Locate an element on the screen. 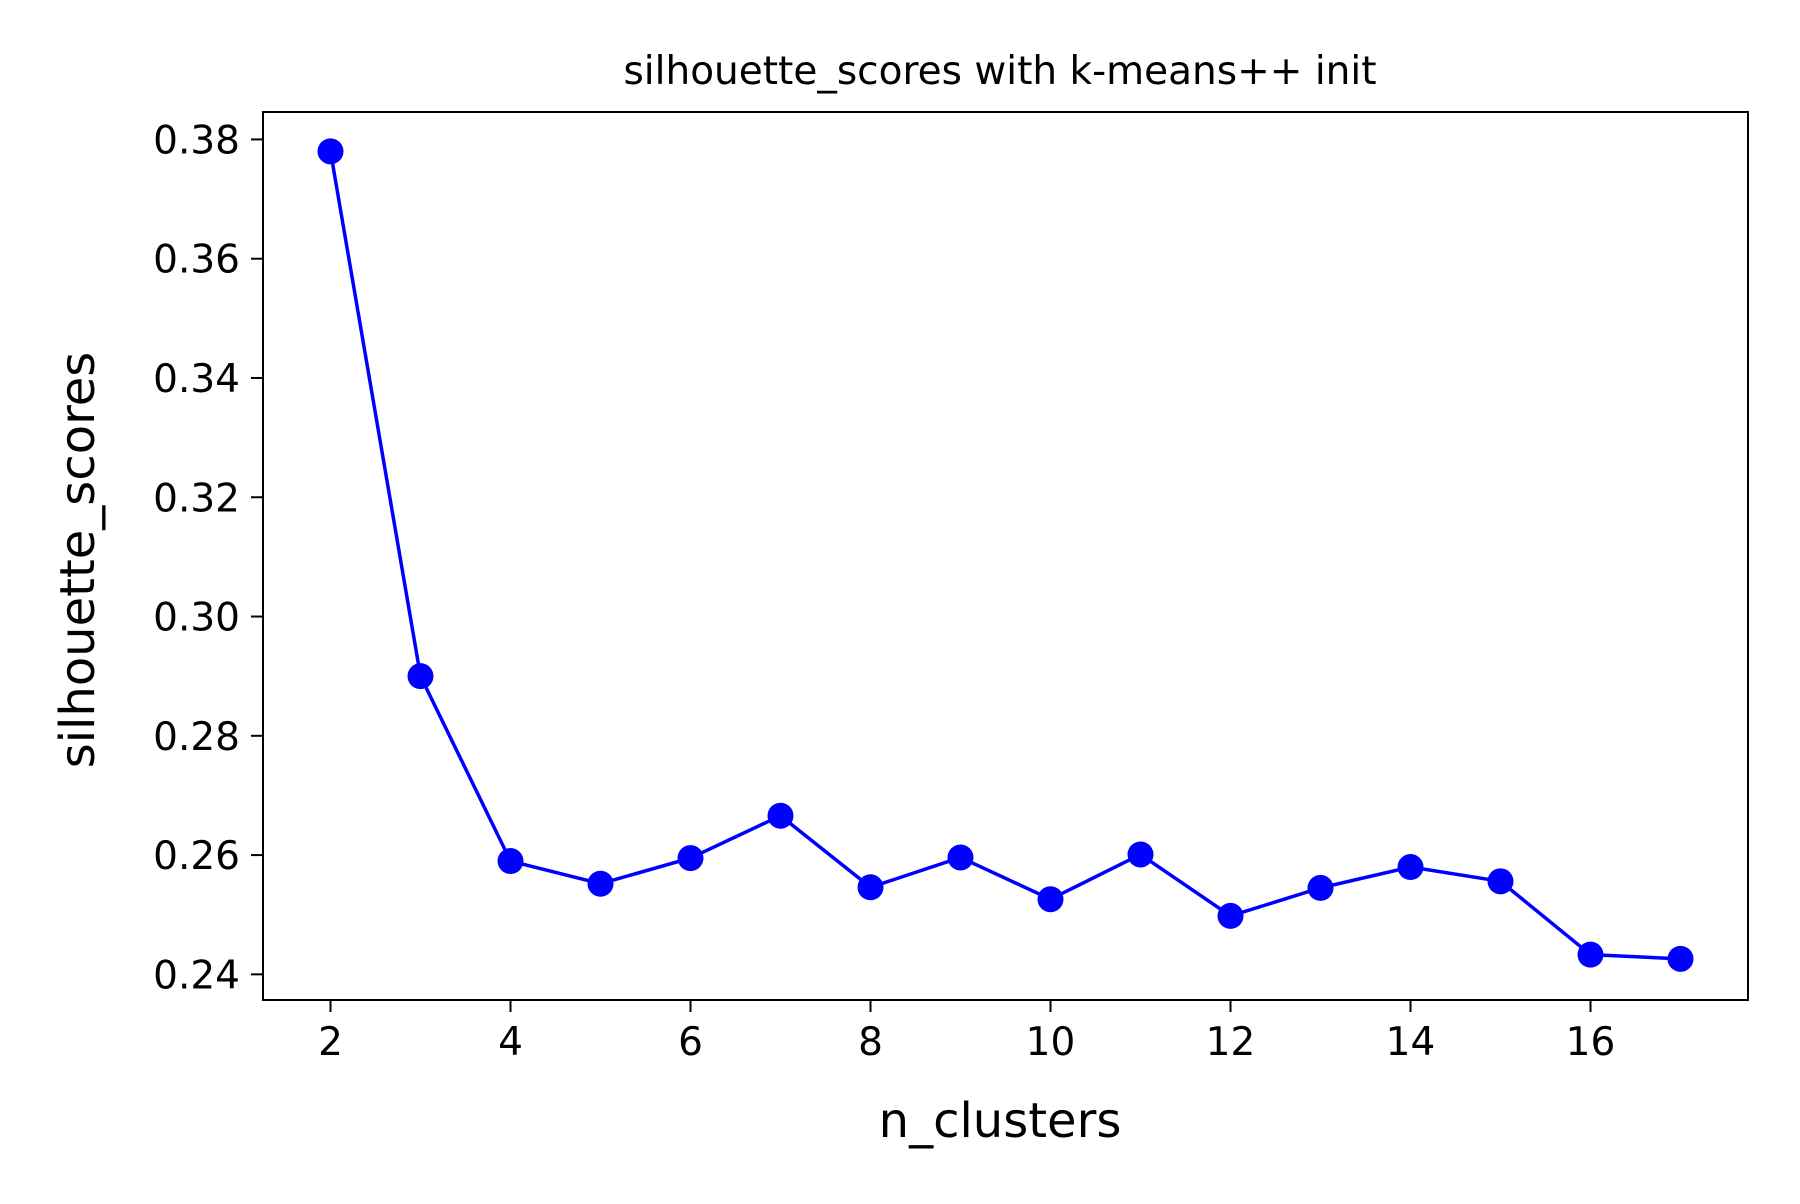 The height and width of the screenshot is (1204, 1800). y-tick-label: 0.26 is located at coordinates (196, 856).